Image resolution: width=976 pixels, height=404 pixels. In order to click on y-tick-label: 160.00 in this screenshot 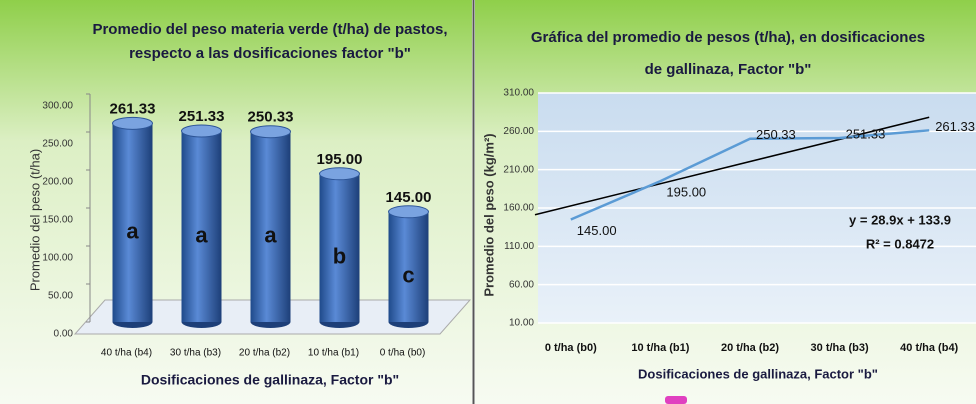, I will do `click(518, 208)`.